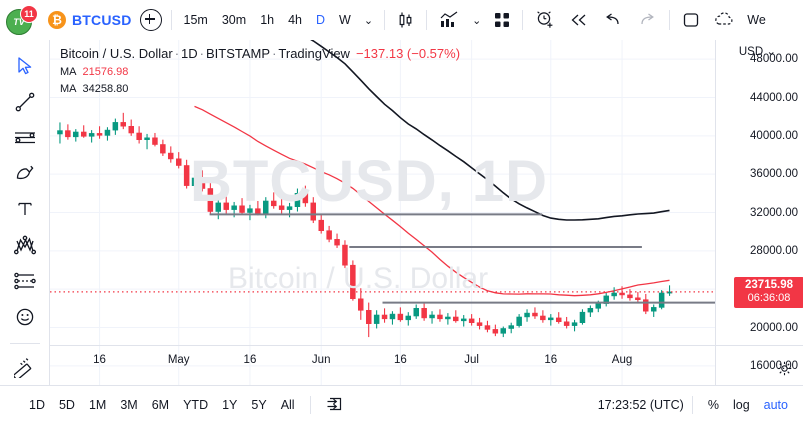 This screenshot has width=803, height=424. Describe the element at coordinates (57, 20) in the screenshot. I see `bitcoin-icon: ₿` at that location.